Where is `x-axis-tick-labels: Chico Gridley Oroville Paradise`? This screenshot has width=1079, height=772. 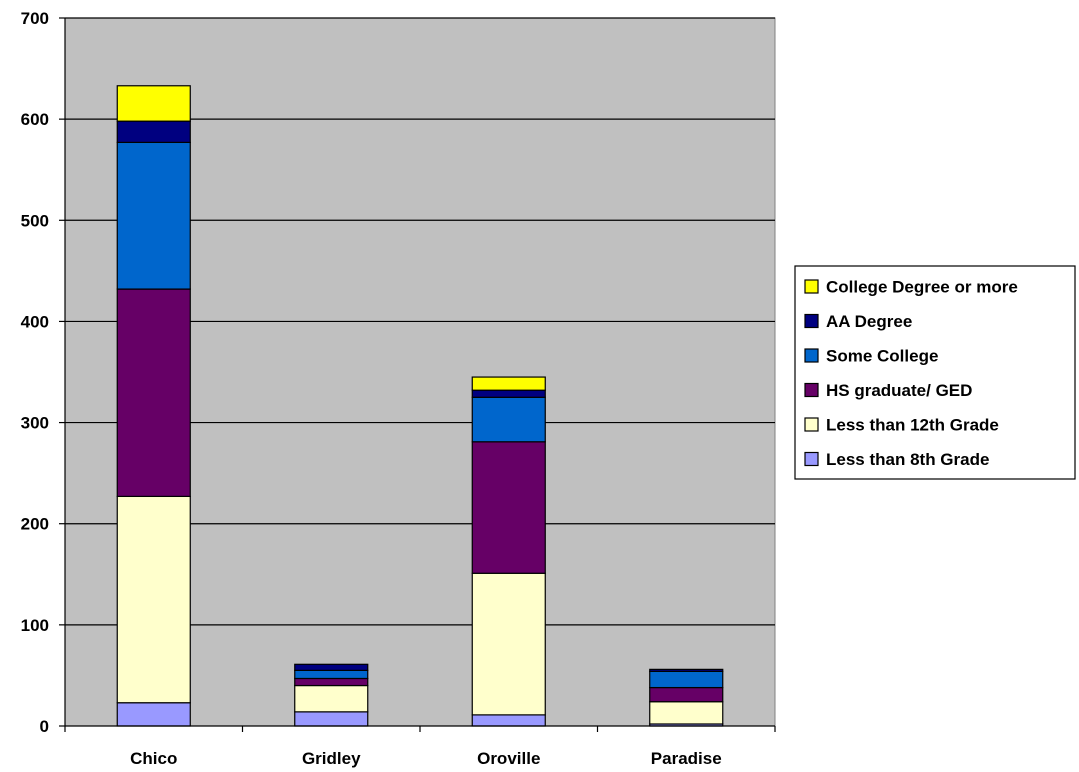 x-axis-tick-labels: Chico Gridley Oroville Paradise is located at coordinates (426, 758).